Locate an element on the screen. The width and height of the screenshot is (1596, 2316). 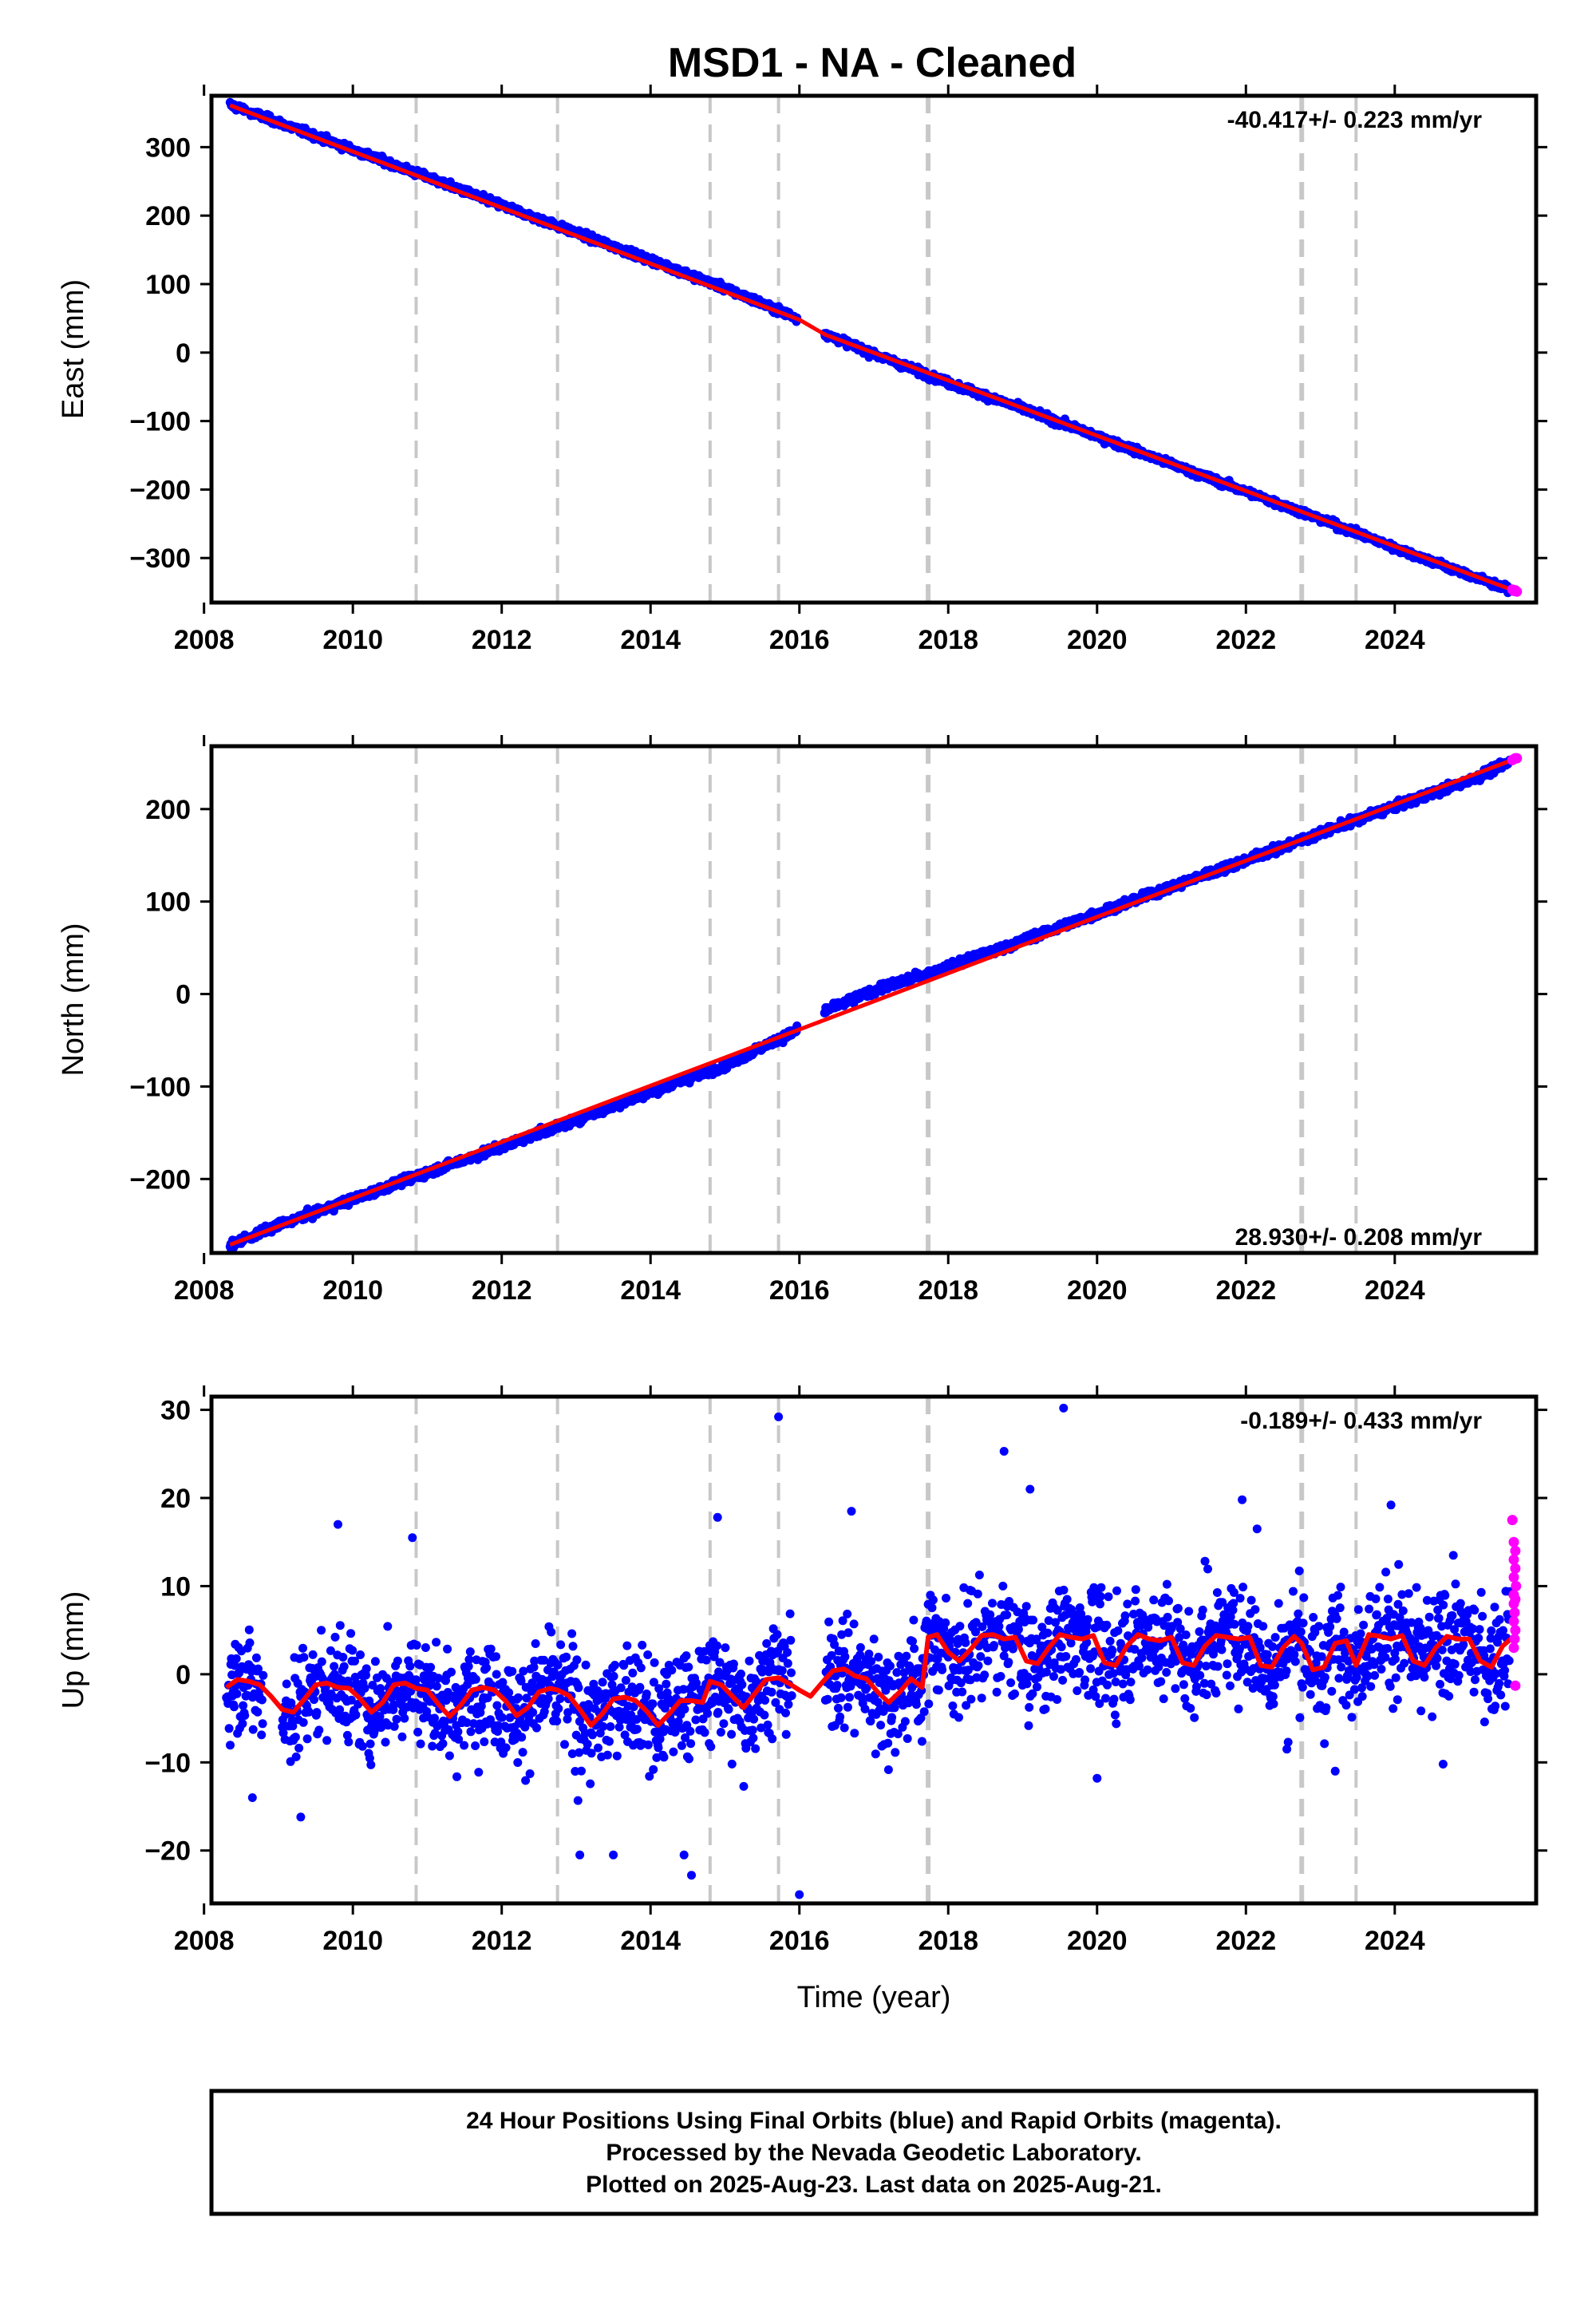
north-y-tick-label: 200 is located at coordinates (168, 810).